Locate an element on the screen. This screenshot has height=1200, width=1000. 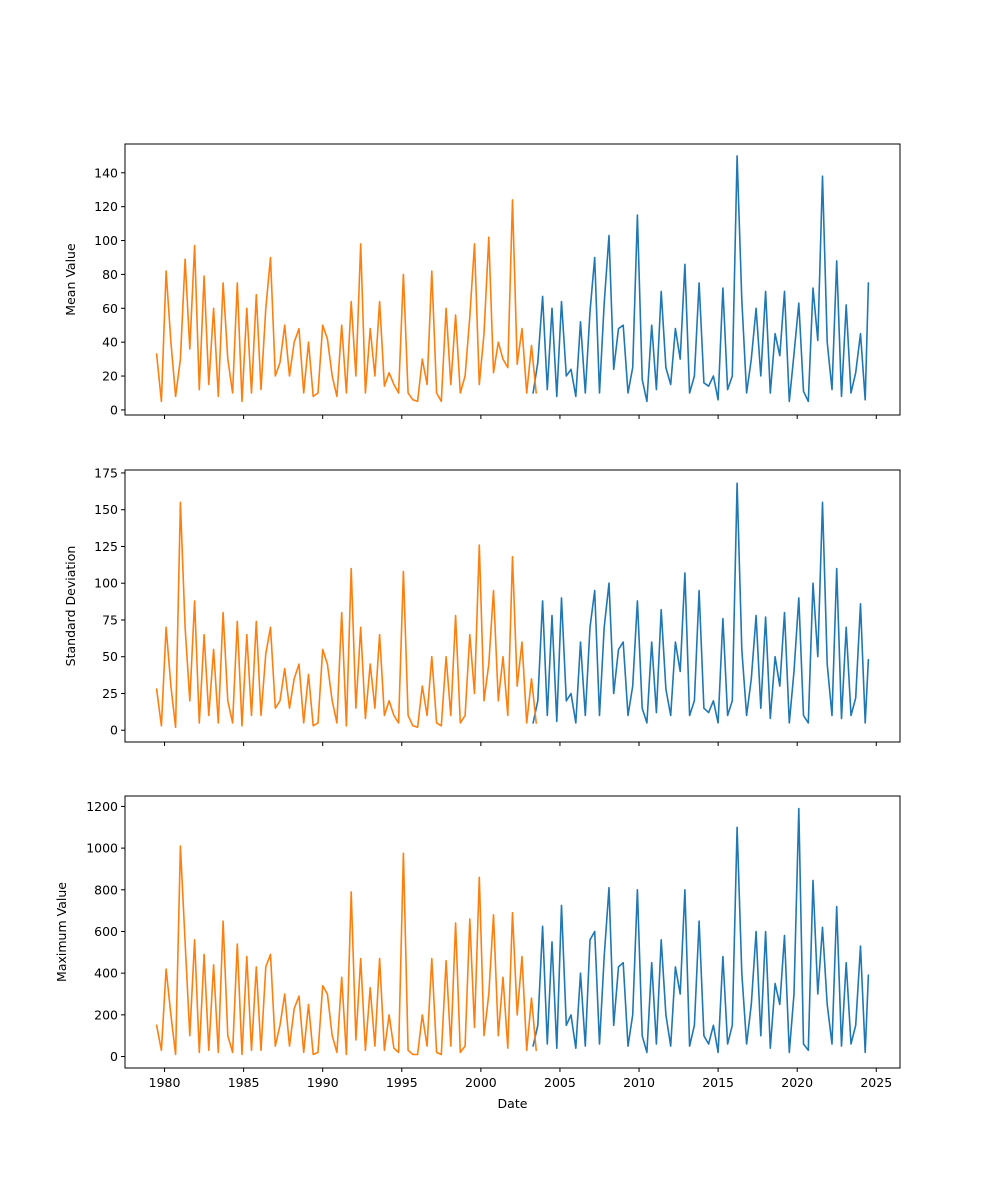
x-tick-label: 2010 is located at coordinates (639, 1082).